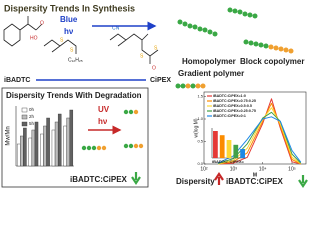 The width and height of the screenshot is (320, 240). What do you see at coordinates (40, 35) in the screenshot?
I see `molecule-ibadtc` at bounding box center [40, 35].